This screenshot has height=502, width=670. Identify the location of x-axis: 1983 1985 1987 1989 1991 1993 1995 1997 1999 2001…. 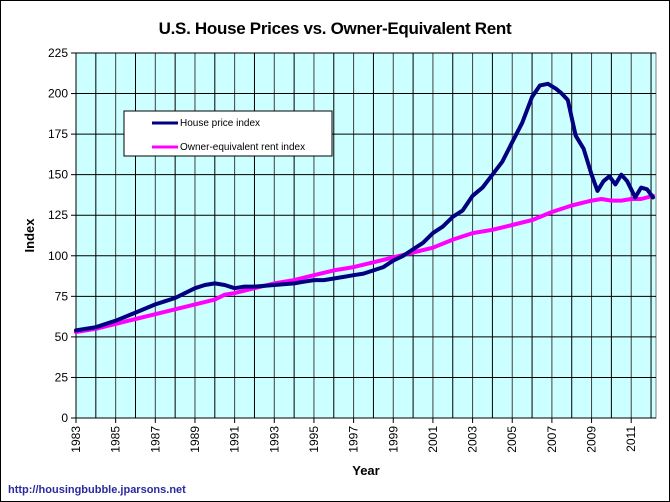
(362, 435).